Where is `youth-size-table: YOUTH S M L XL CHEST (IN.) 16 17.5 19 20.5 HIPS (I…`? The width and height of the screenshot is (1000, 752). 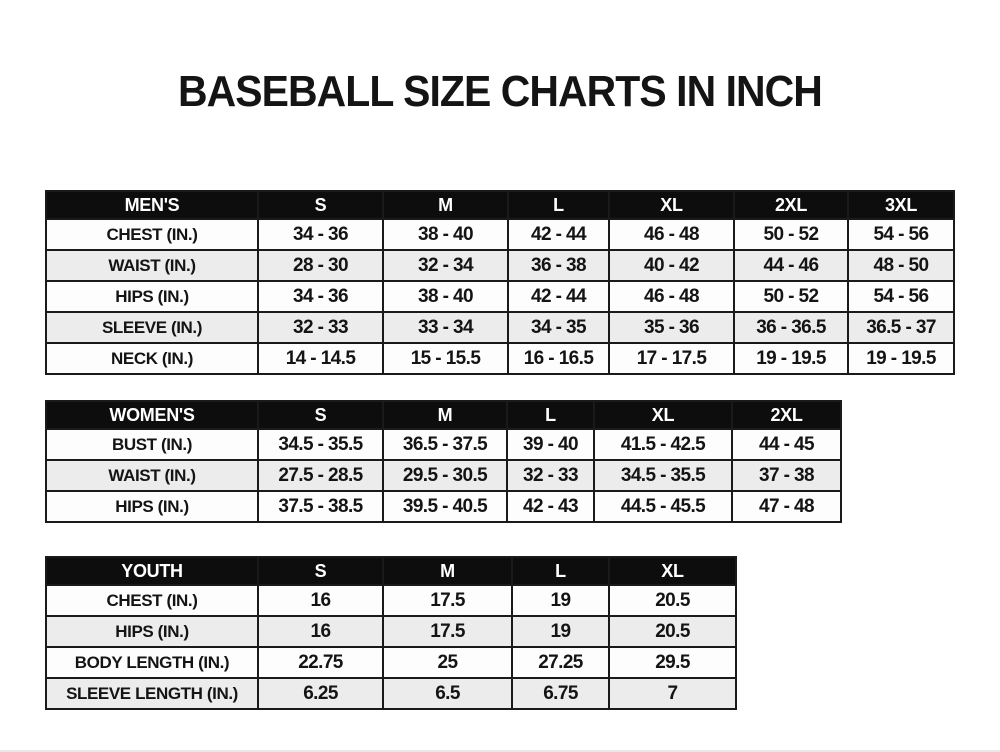 youth-size-table: YOUTH S M L XL CHEST (IN.) 16 17.5 19 20.5 HIPS (I… is located at coordinates (391, 633).